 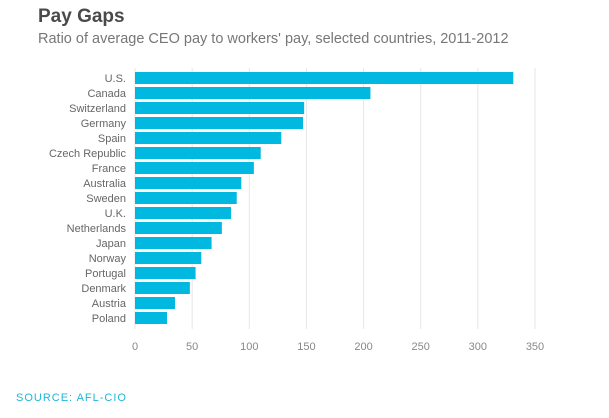 What do you see at coordinates (109, 319) in the screenshot?
I see `category-label: Poland` at bounding box center [109, 319].